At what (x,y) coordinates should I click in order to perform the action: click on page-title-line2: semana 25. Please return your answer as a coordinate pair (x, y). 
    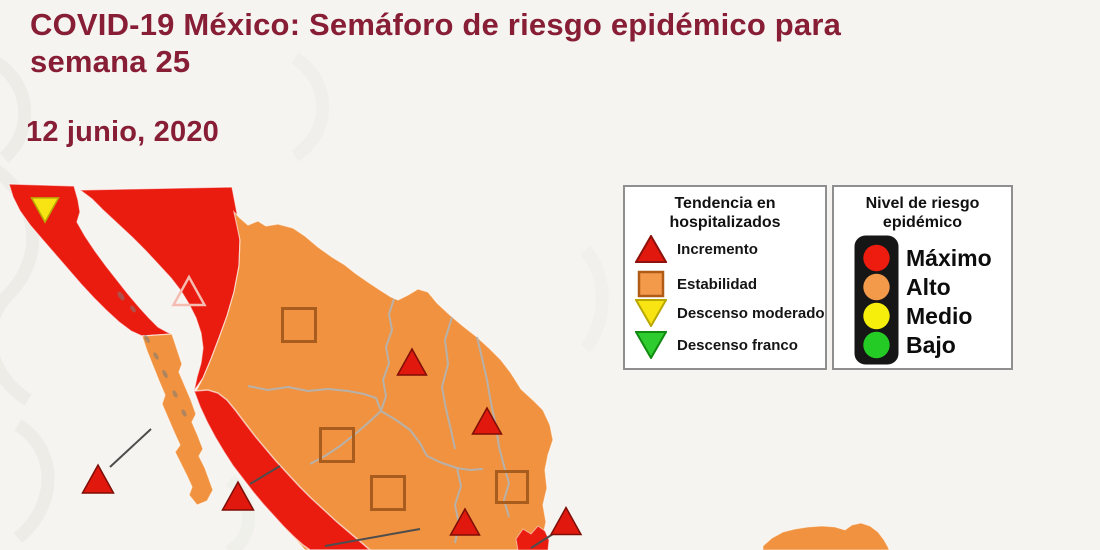
    Looking at the image, I should click on (110, 61).